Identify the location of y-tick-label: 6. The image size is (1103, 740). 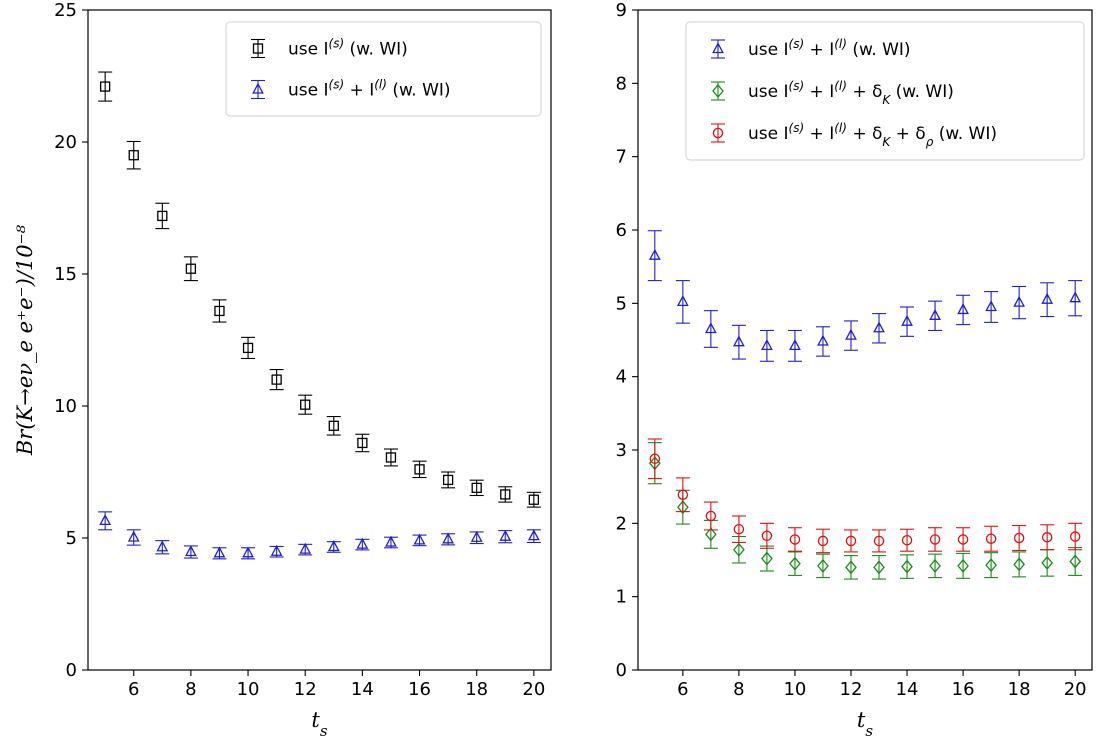
(621, 230).